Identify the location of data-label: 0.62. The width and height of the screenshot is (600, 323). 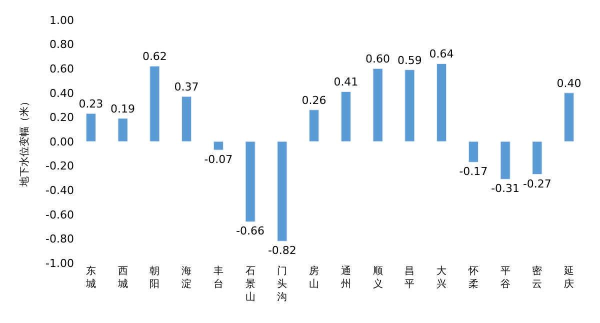
(154, 57).